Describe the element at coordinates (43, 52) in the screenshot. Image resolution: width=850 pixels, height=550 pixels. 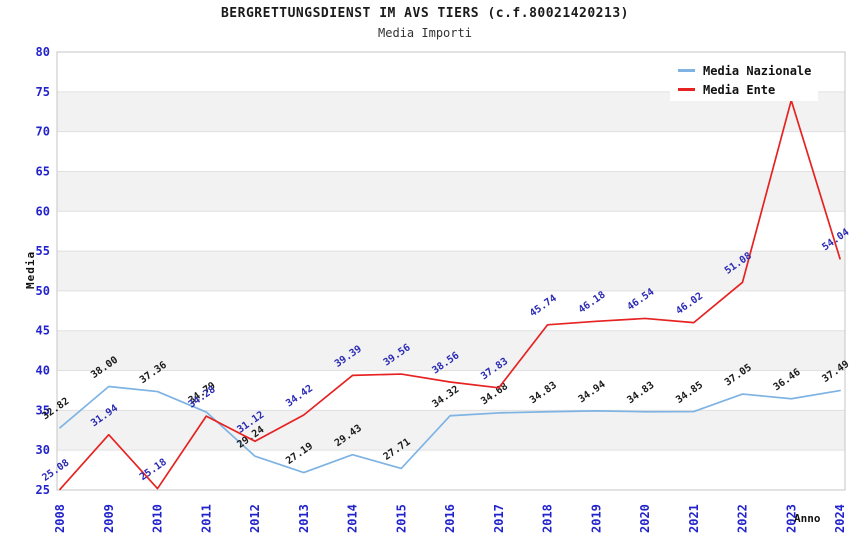
I see `svg-text: 80` at that location.